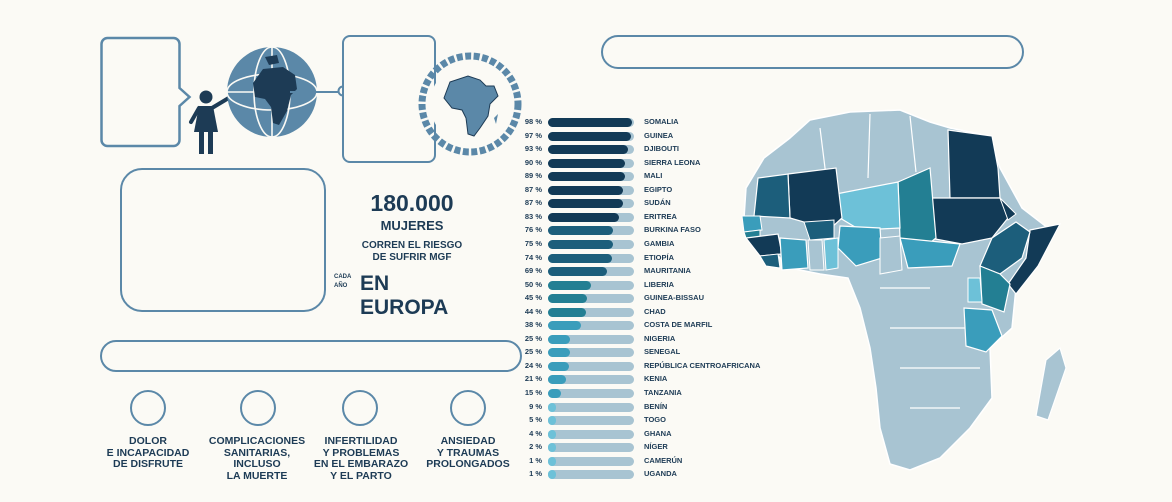 The image size is (1172, 502). What do you see at coordinates (655, 311) in the screenshot?
I see `bar-category-label: CHAD` at bounding box center [655, 311].